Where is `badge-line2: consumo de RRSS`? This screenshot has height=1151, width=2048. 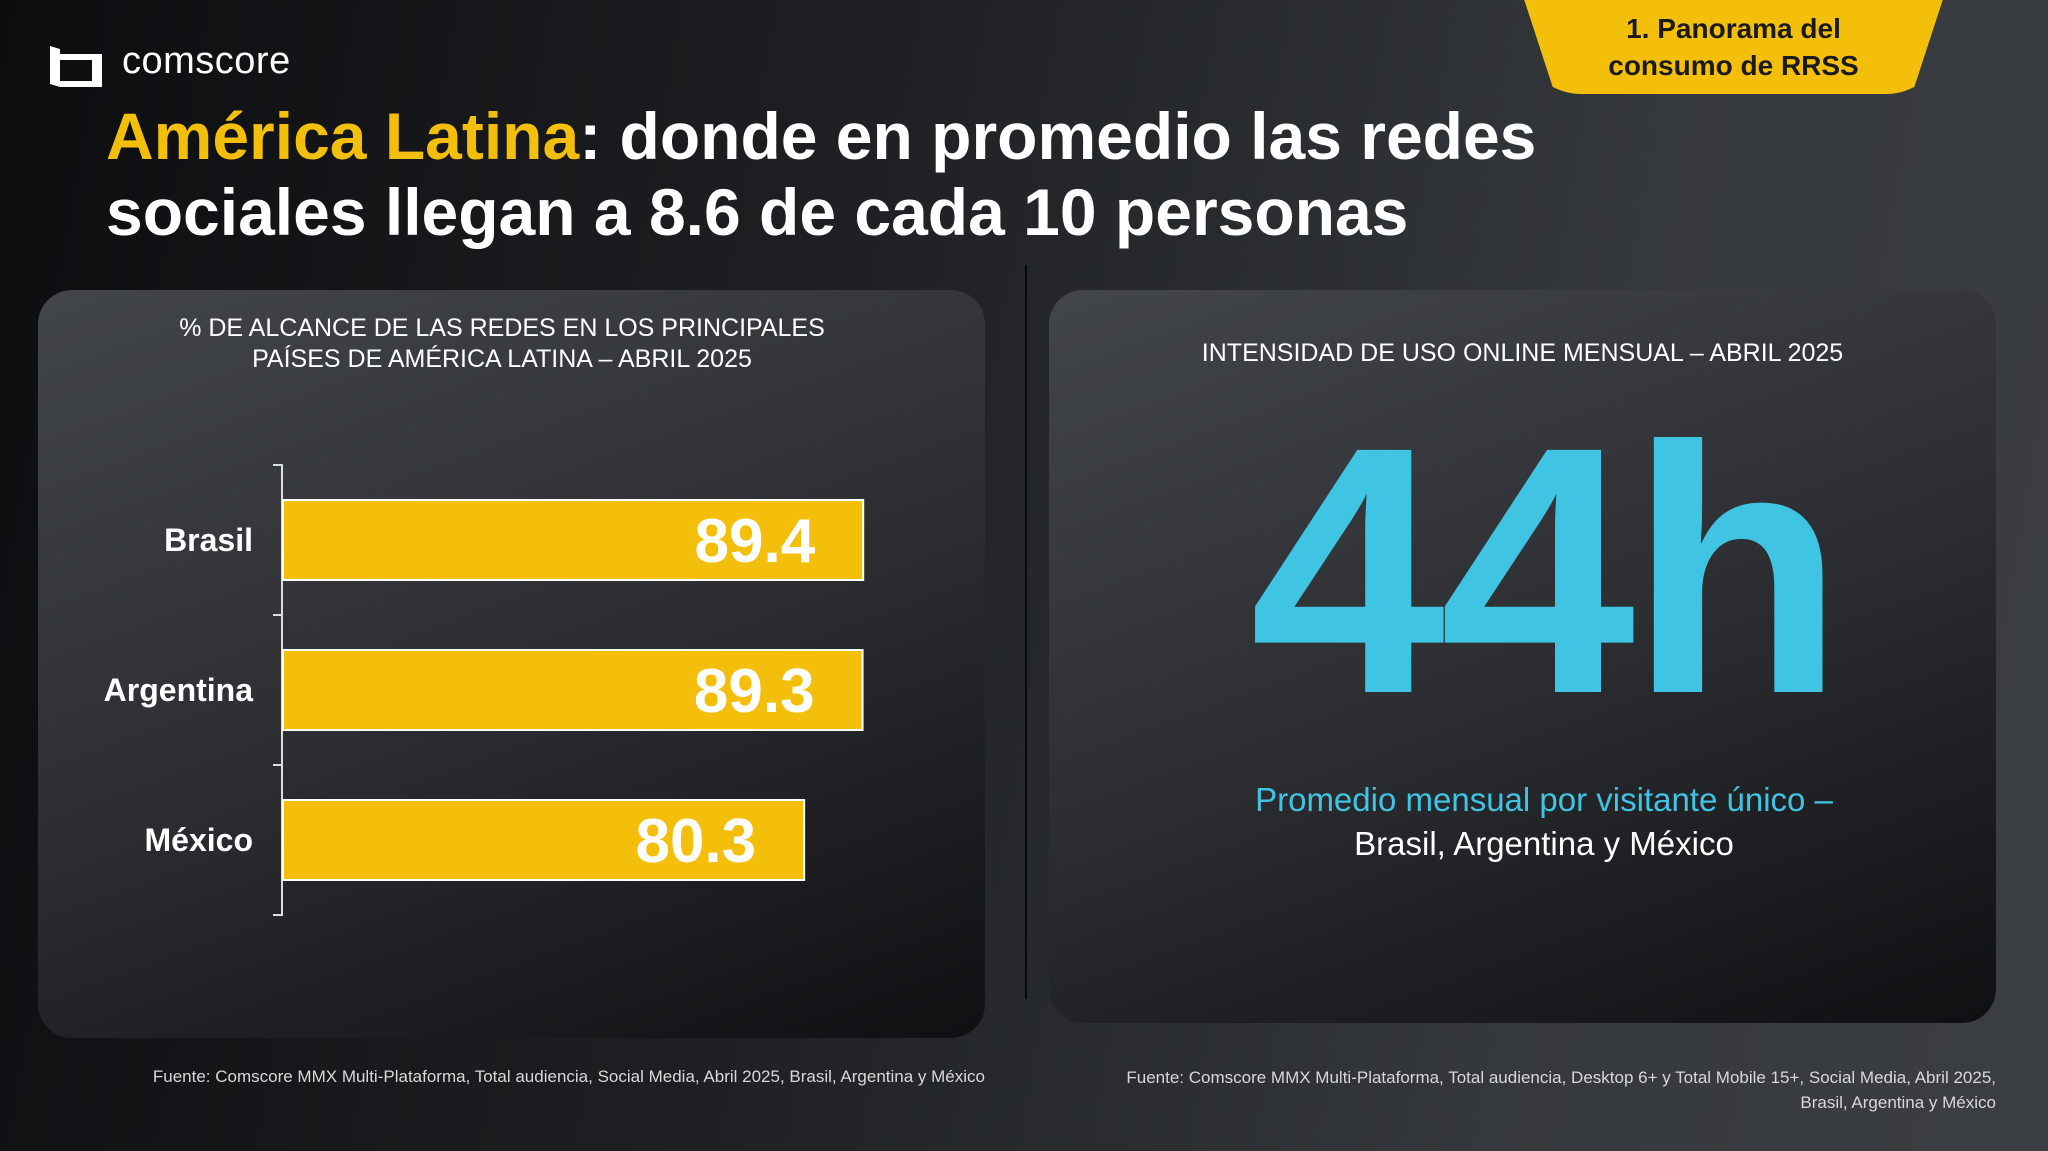 badge-line2: consumo de RRSS is located at coordinates (1733, 65).